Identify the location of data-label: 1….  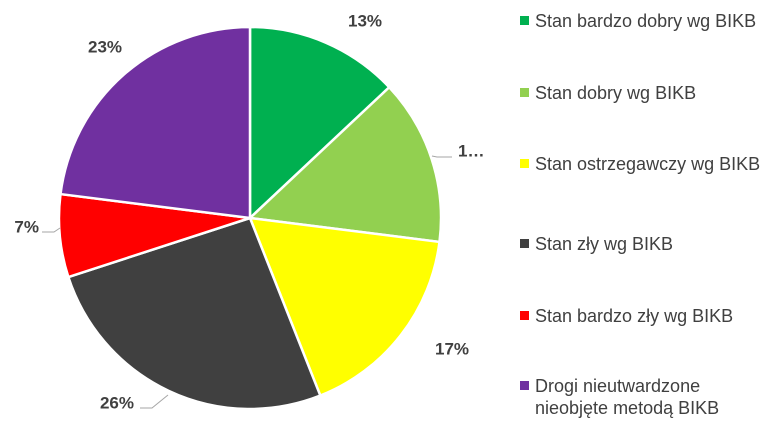
(471, 150).